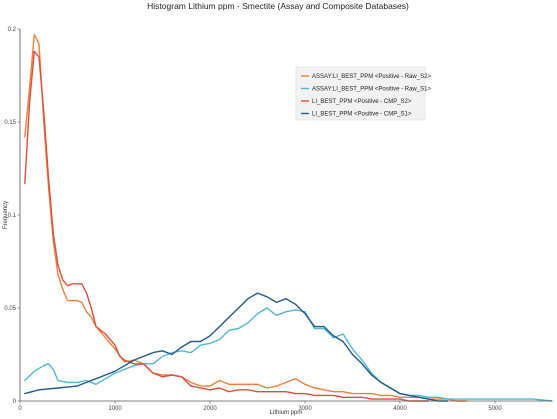  I want to click on x-tick-label: 0, so click(20, 409).